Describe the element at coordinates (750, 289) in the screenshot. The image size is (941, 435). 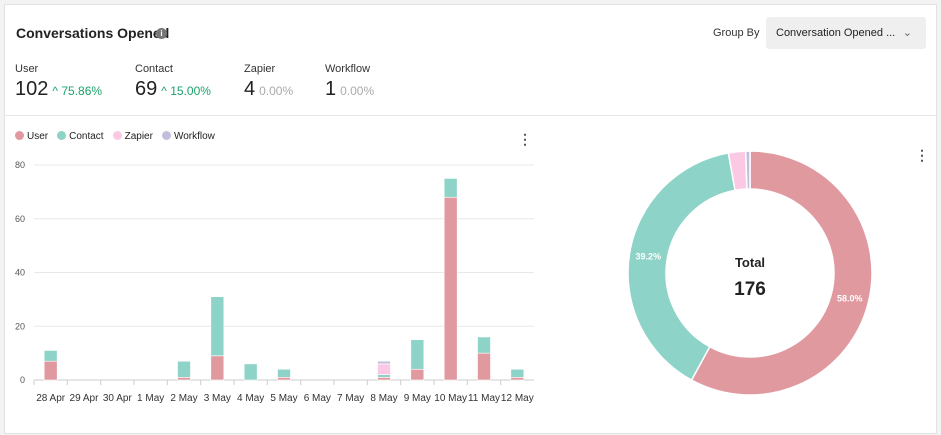
I see `donut-center-value: 176` at that location.